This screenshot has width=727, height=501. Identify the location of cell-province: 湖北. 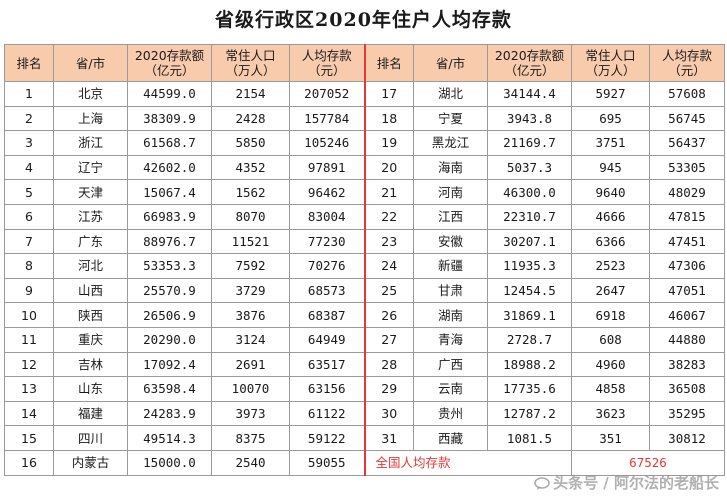
(450, 94).